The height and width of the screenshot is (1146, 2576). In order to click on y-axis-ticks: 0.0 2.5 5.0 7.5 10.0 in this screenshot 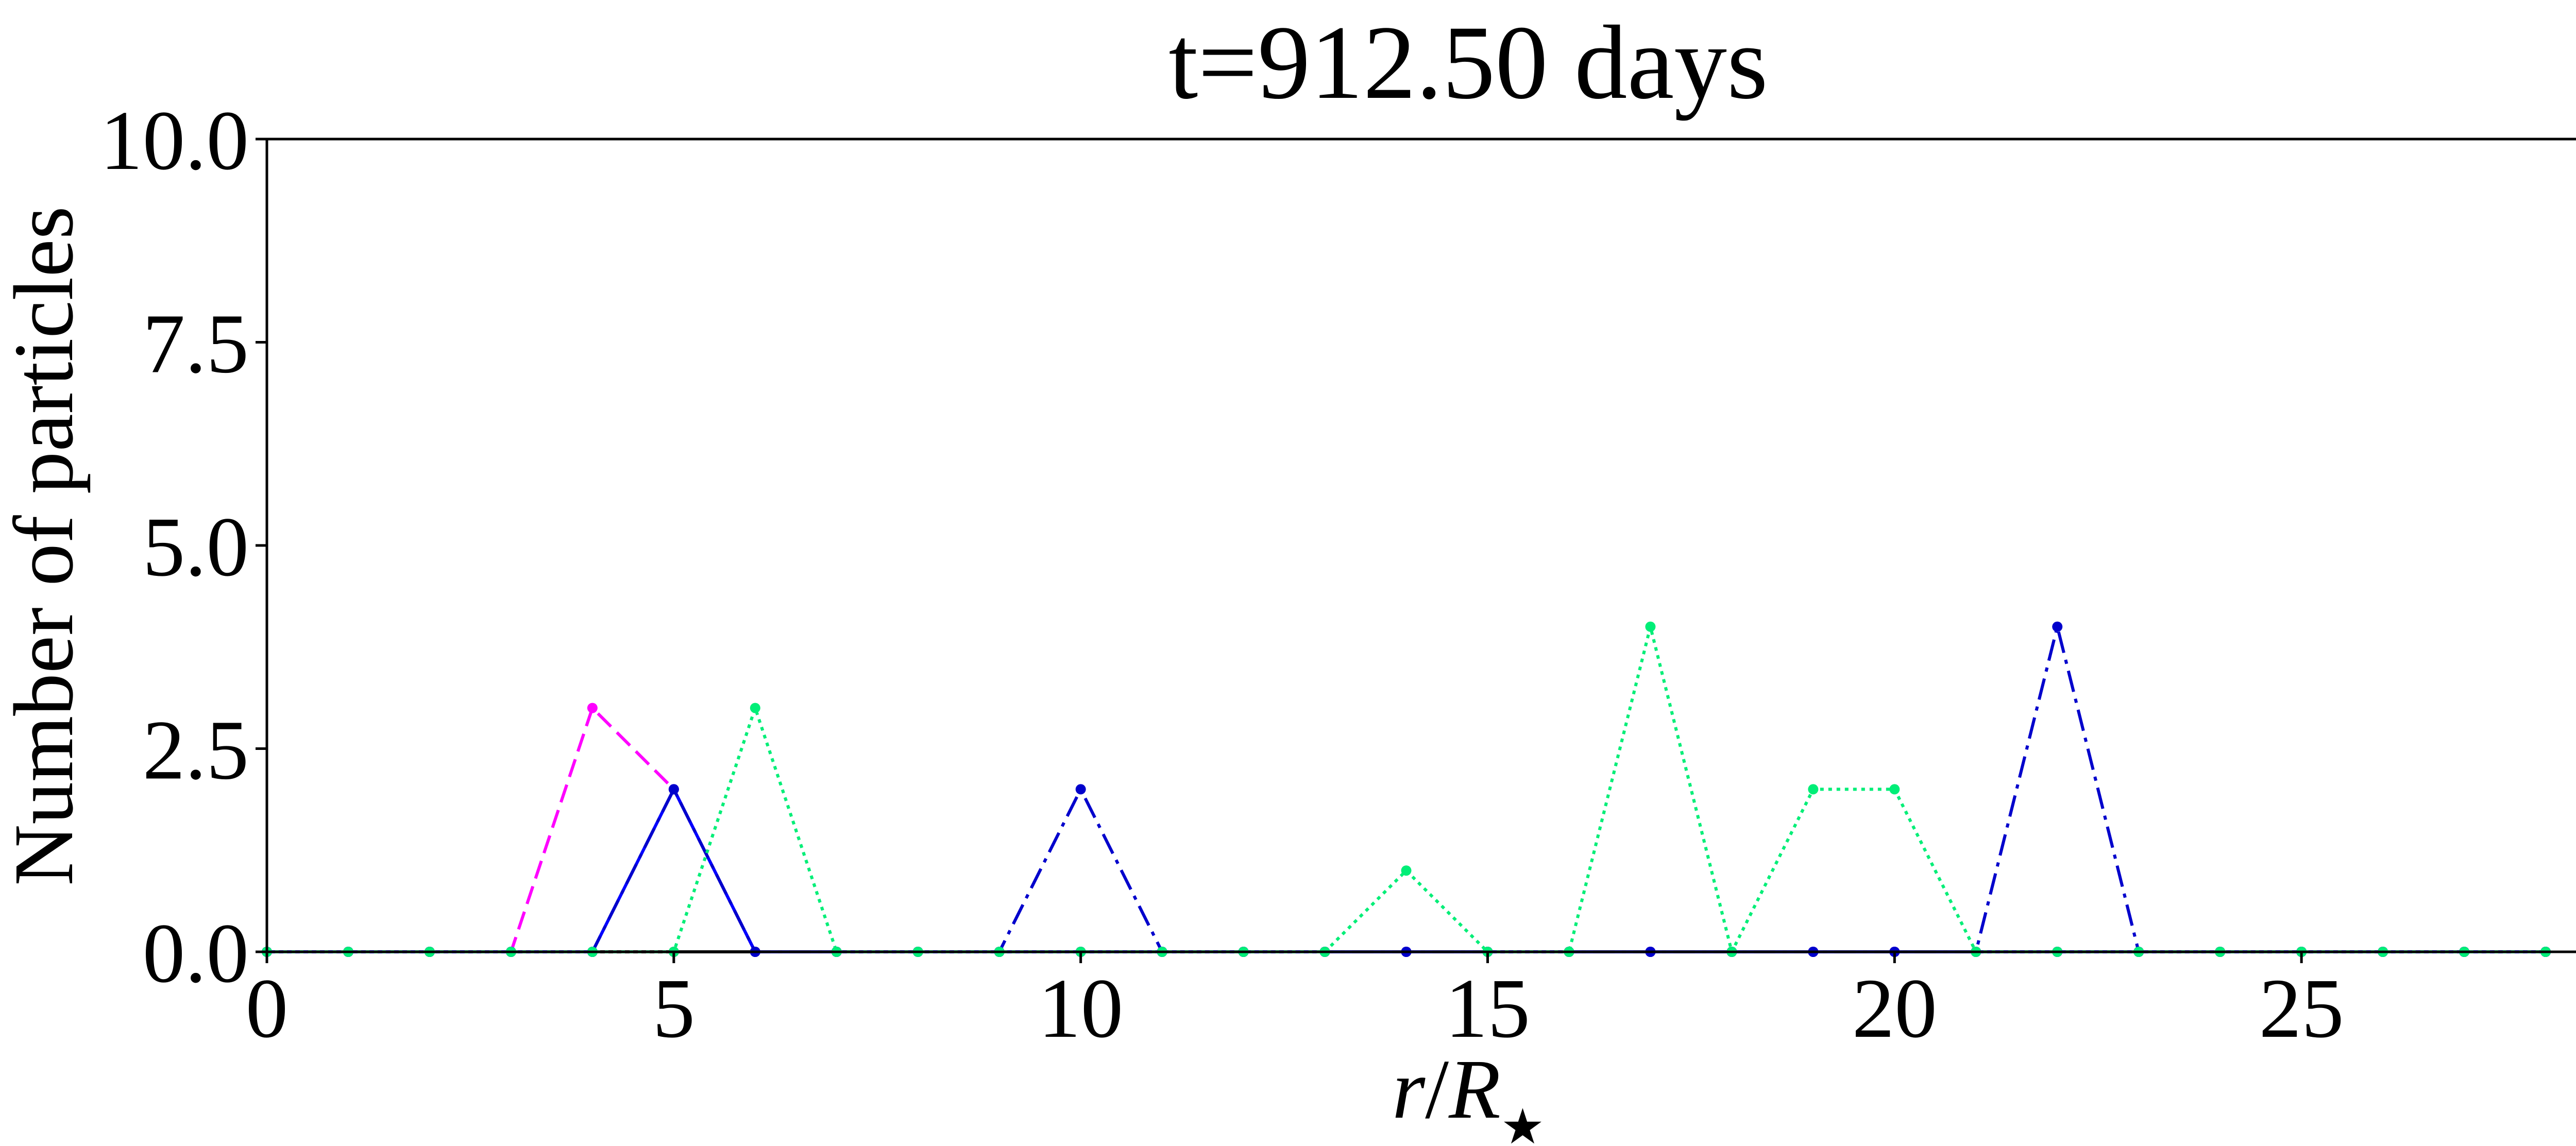, I will do `click(183, 547)`.